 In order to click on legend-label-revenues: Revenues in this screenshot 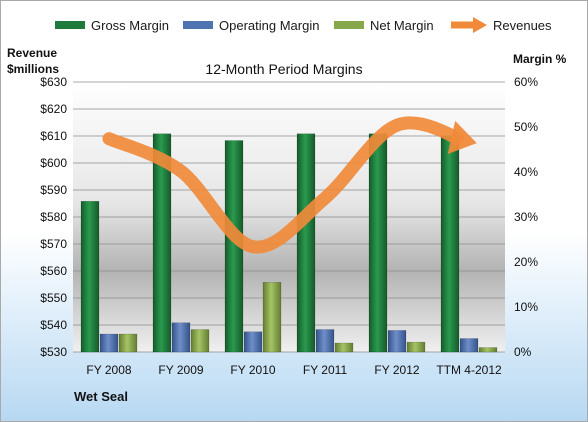, I will do `click(522, 25)`.